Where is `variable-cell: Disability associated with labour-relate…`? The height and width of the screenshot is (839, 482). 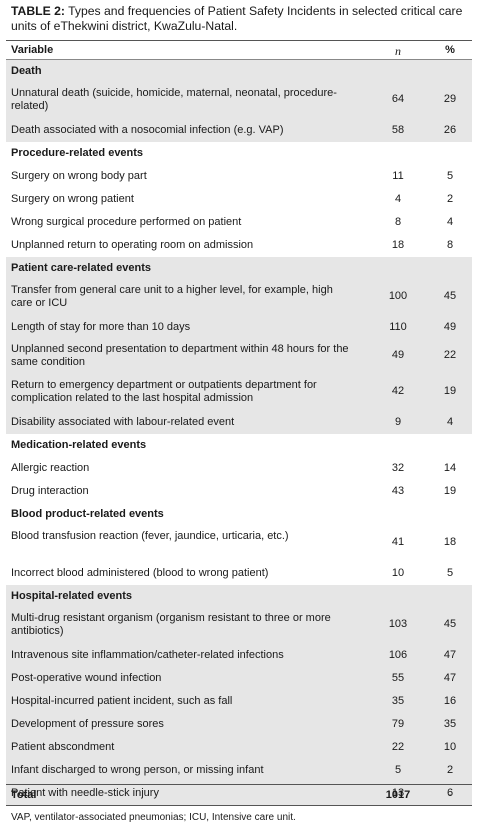 variable-cell: Disability associated with labour-relate… is located at coordinates (123, 422).